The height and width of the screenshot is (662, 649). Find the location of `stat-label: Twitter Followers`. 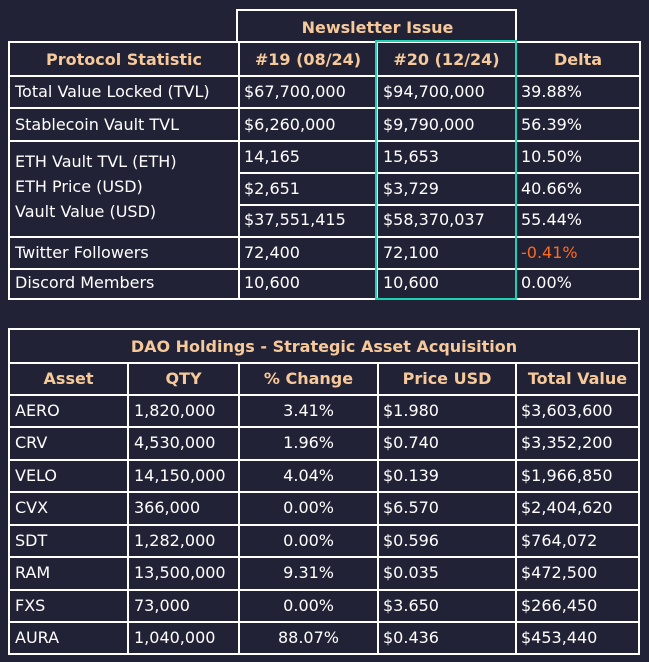

stat-label: Twitter Followers is located at coordinates (82, 252).